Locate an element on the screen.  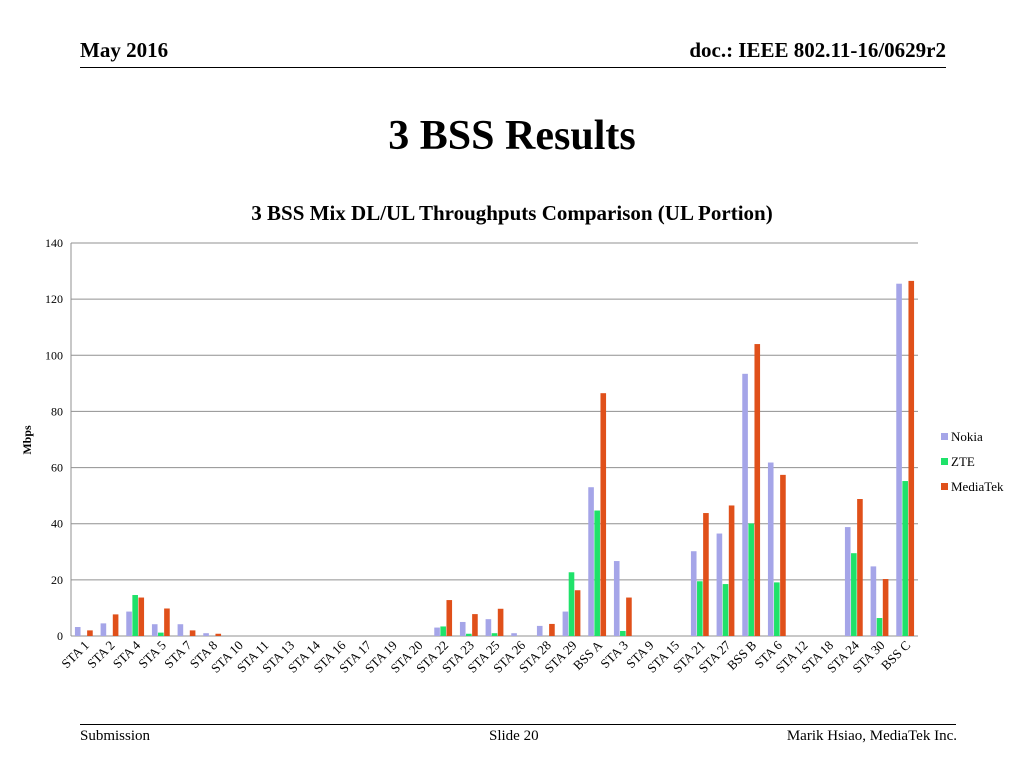
y-tick-label: 100 is located at coordinates (54, 355).